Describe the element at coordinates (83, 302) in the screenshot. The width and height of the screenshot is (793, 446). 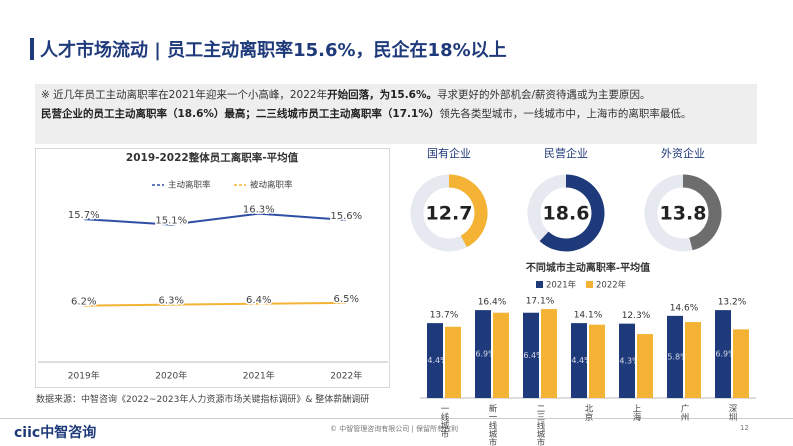
I see `value-label: 6.2%` at that location.